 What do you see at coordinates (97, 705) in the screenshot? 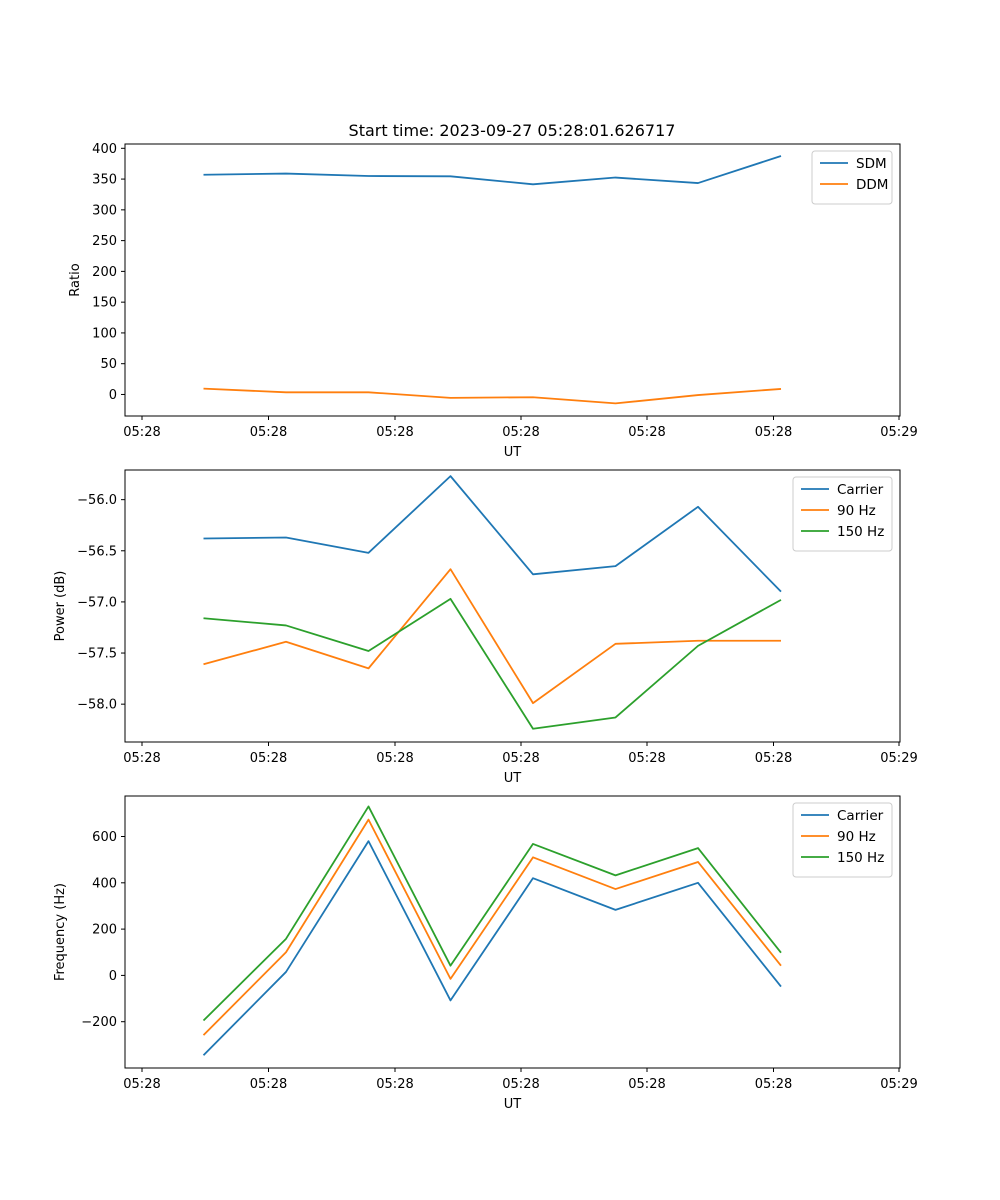
I see `power-y-tick-label: −58.0` at bounding box center [97, 705].